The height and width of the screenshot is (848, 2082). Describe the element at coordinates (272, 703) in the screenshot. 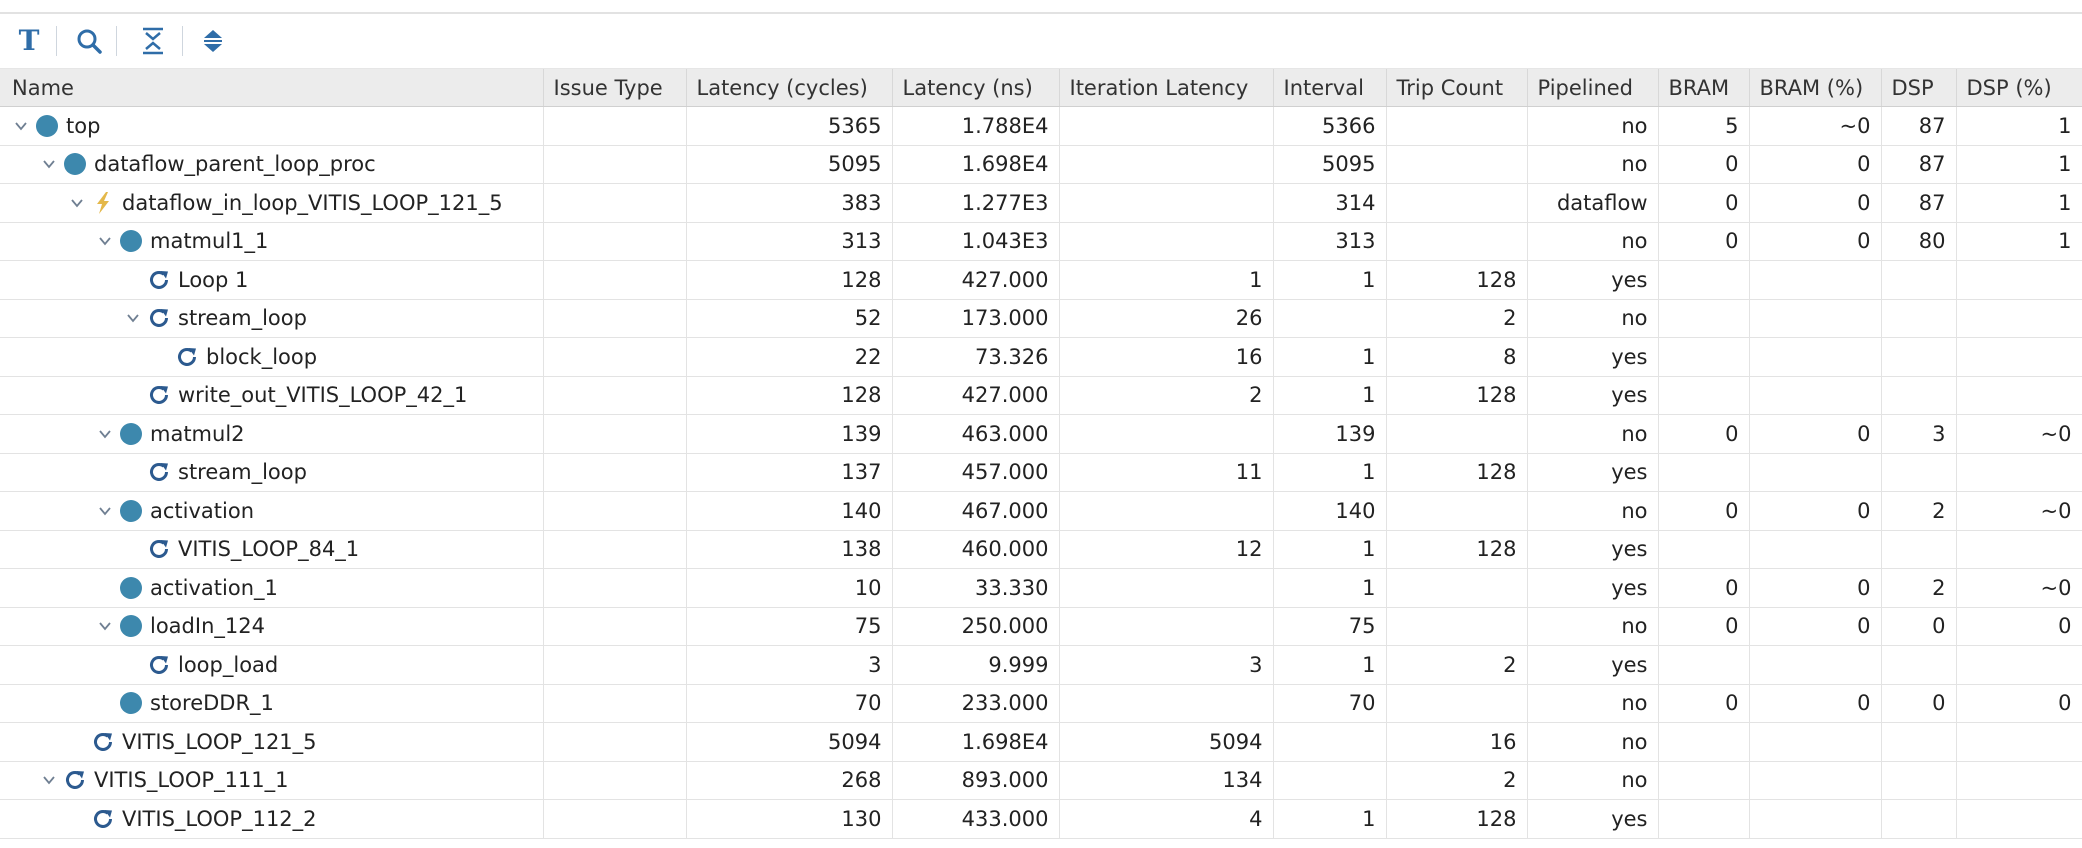

I see `name-cell: storeDDR_1` at that location.